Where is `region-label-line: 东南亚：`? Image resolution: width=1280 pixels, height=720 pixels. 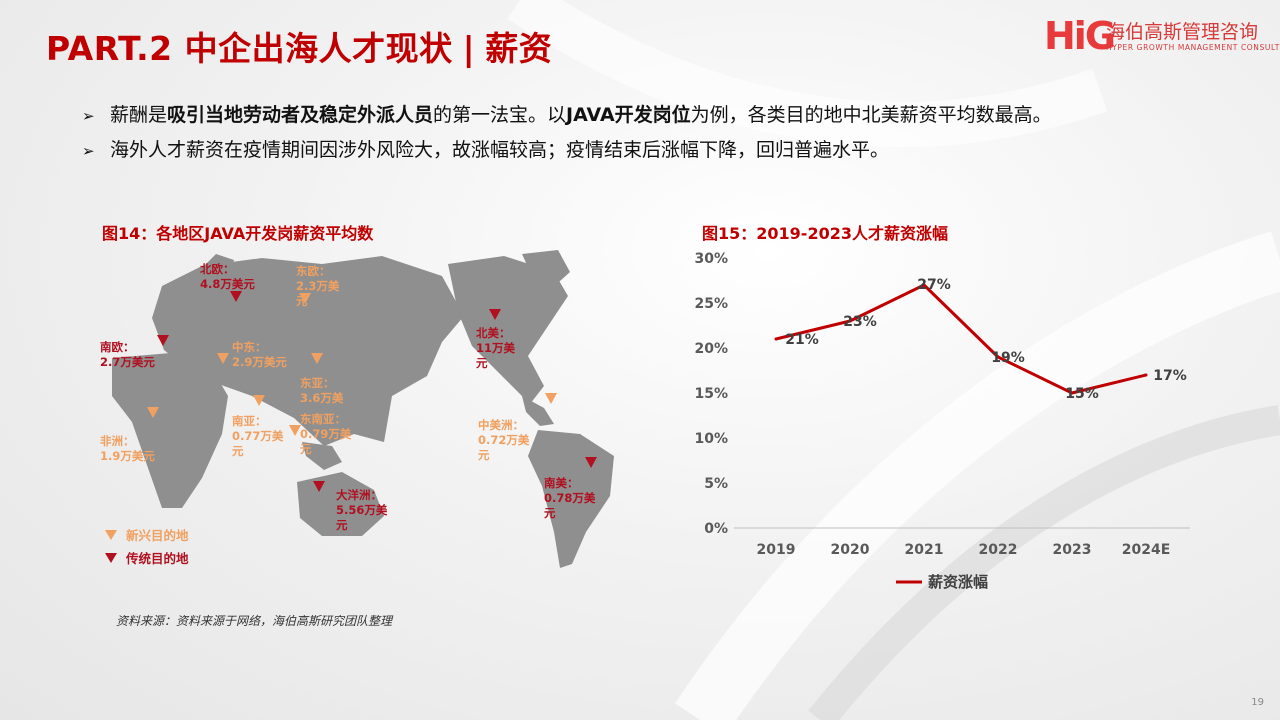 region-label-line: 东南亚： is located at coordinates (323, 419).